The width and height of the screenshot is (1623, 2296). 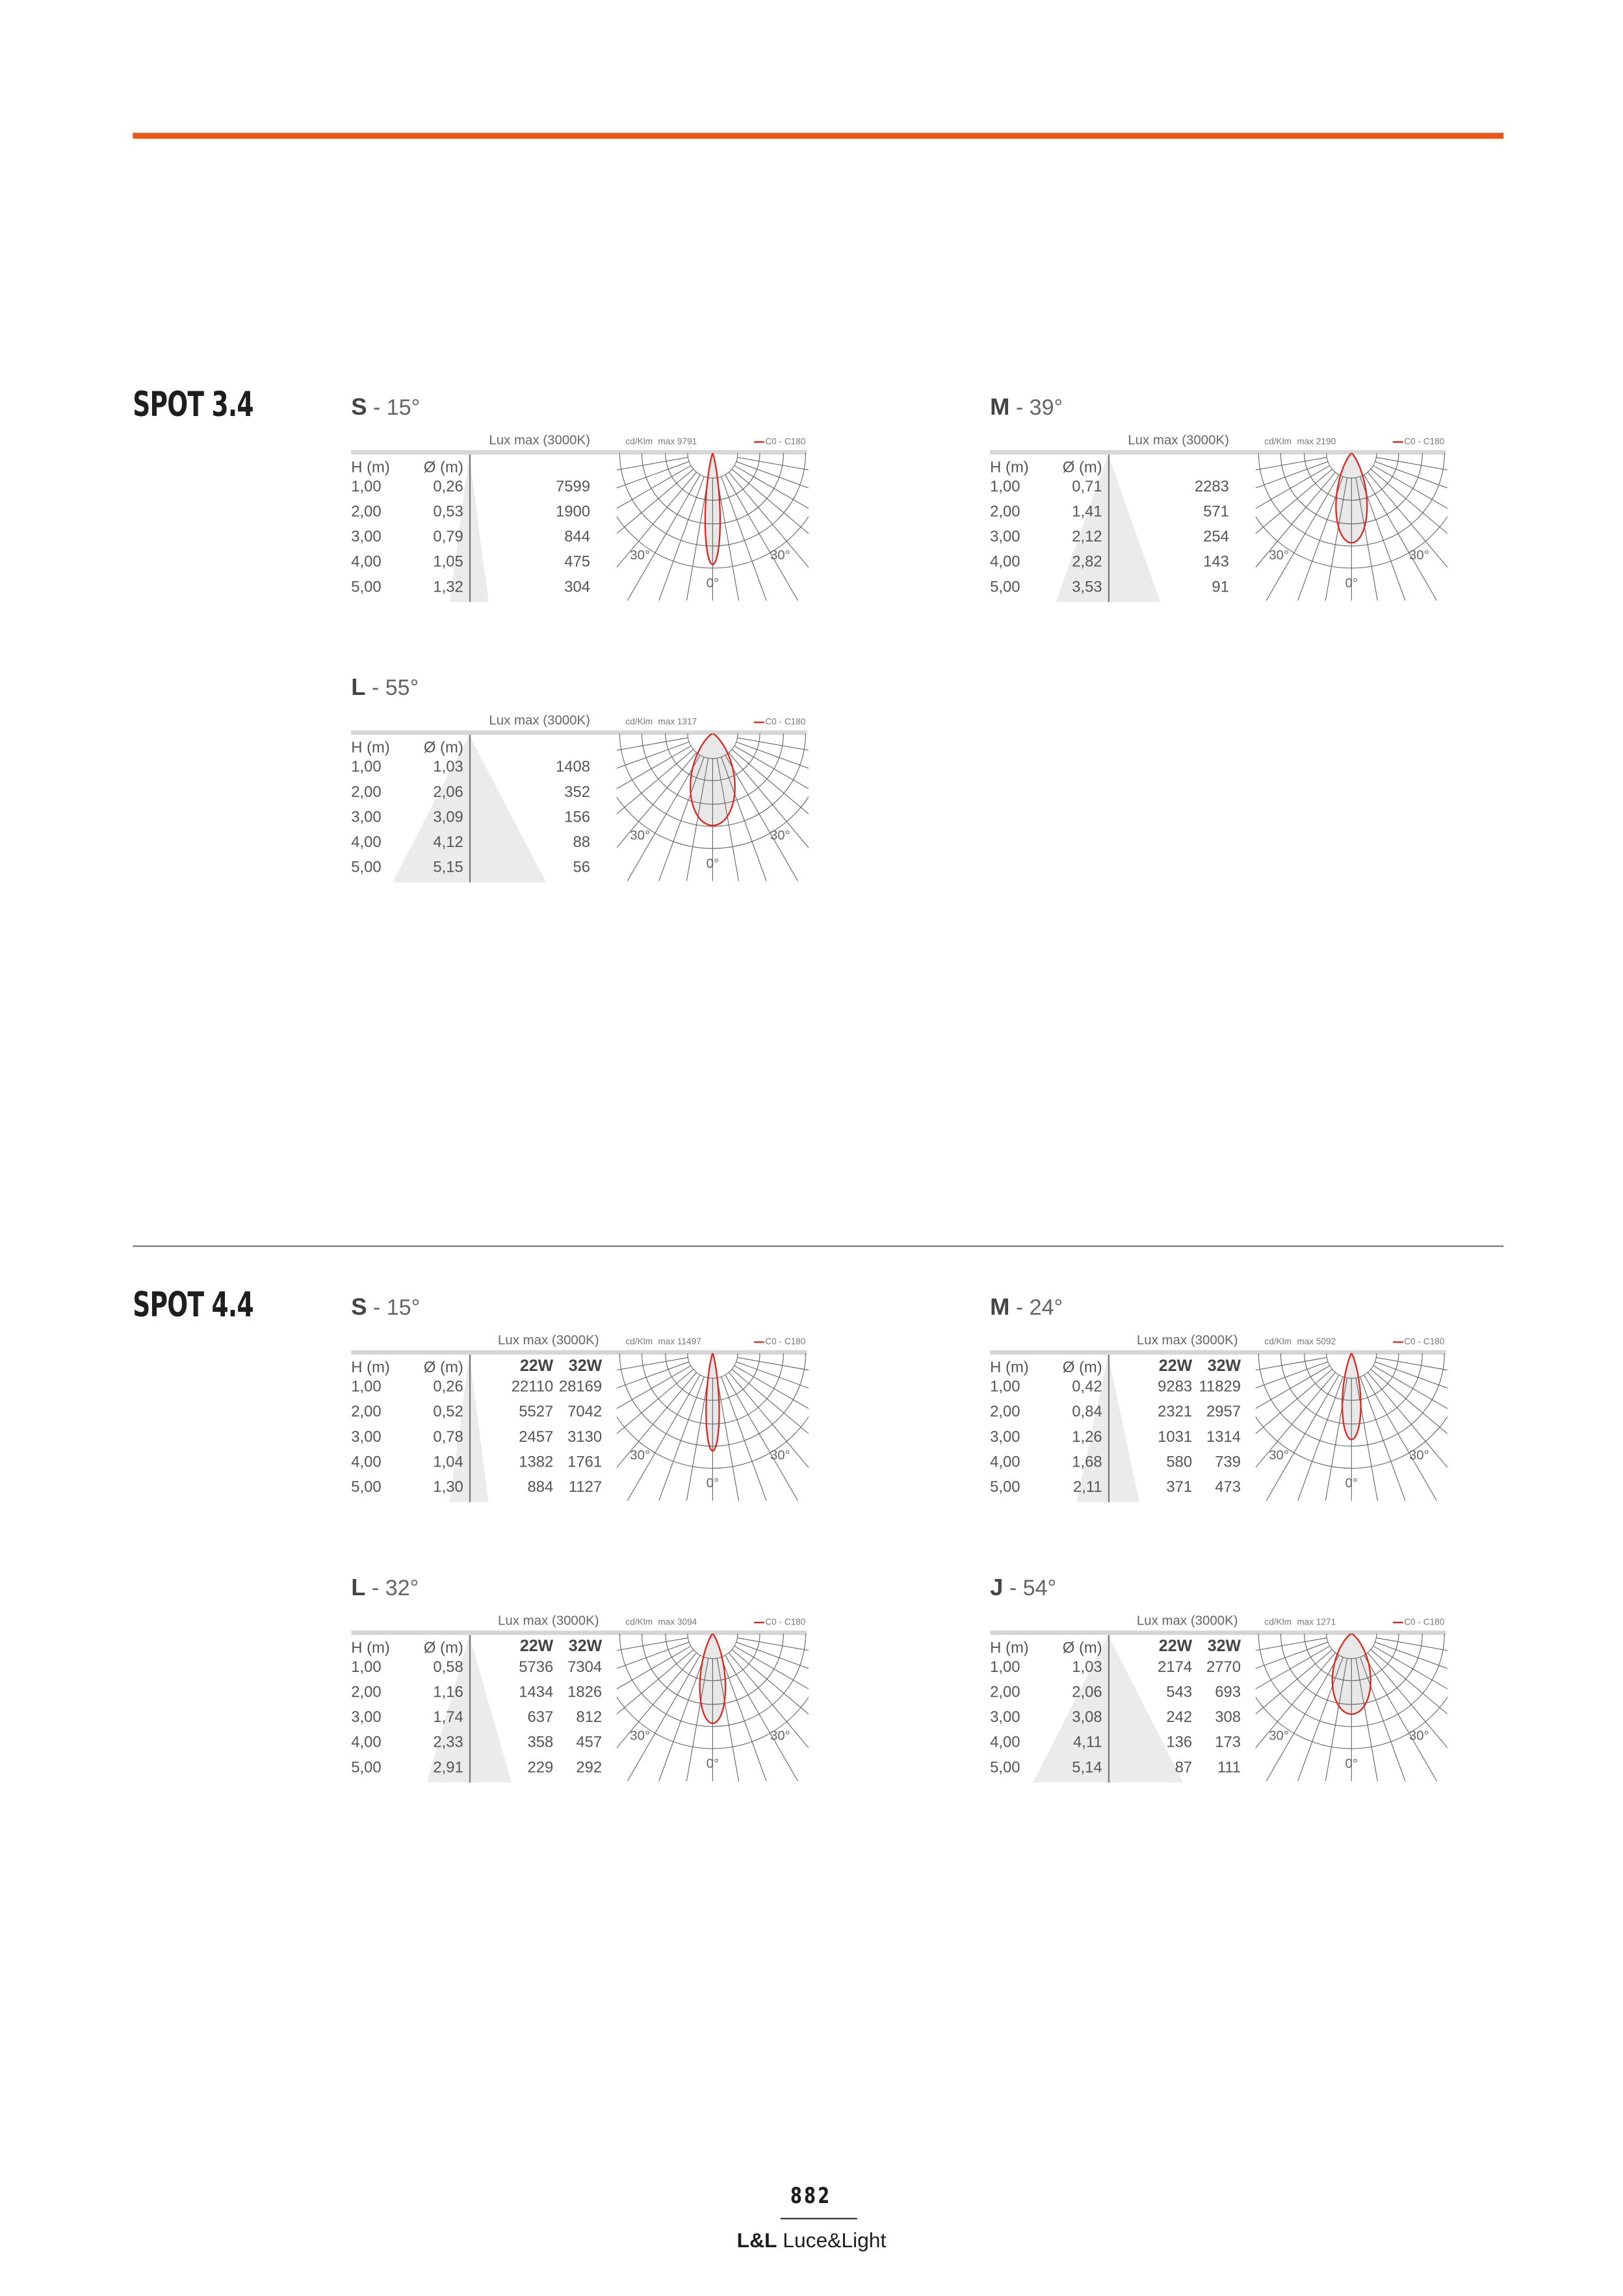 What do you see at coordinates (1223, 1412) in the screenshot?
I see `lux-value: 2957` at bounding box center [1223, 1412].